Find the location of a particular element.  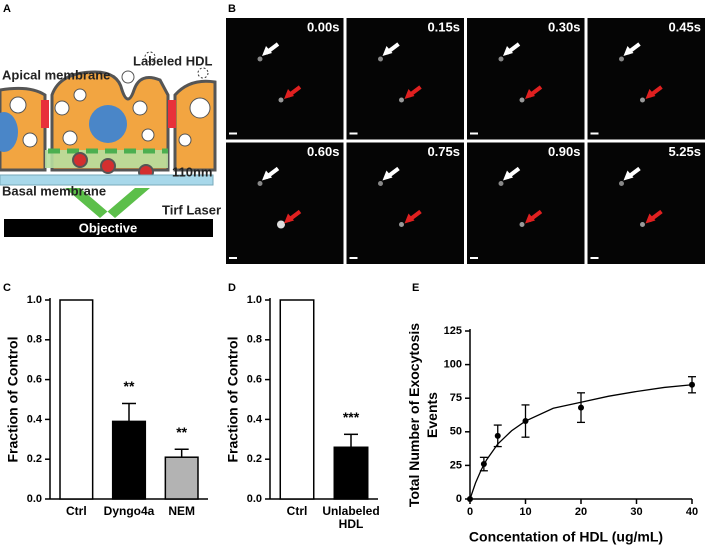

y-tick-label: 75 is located at coordinates (456, 398).